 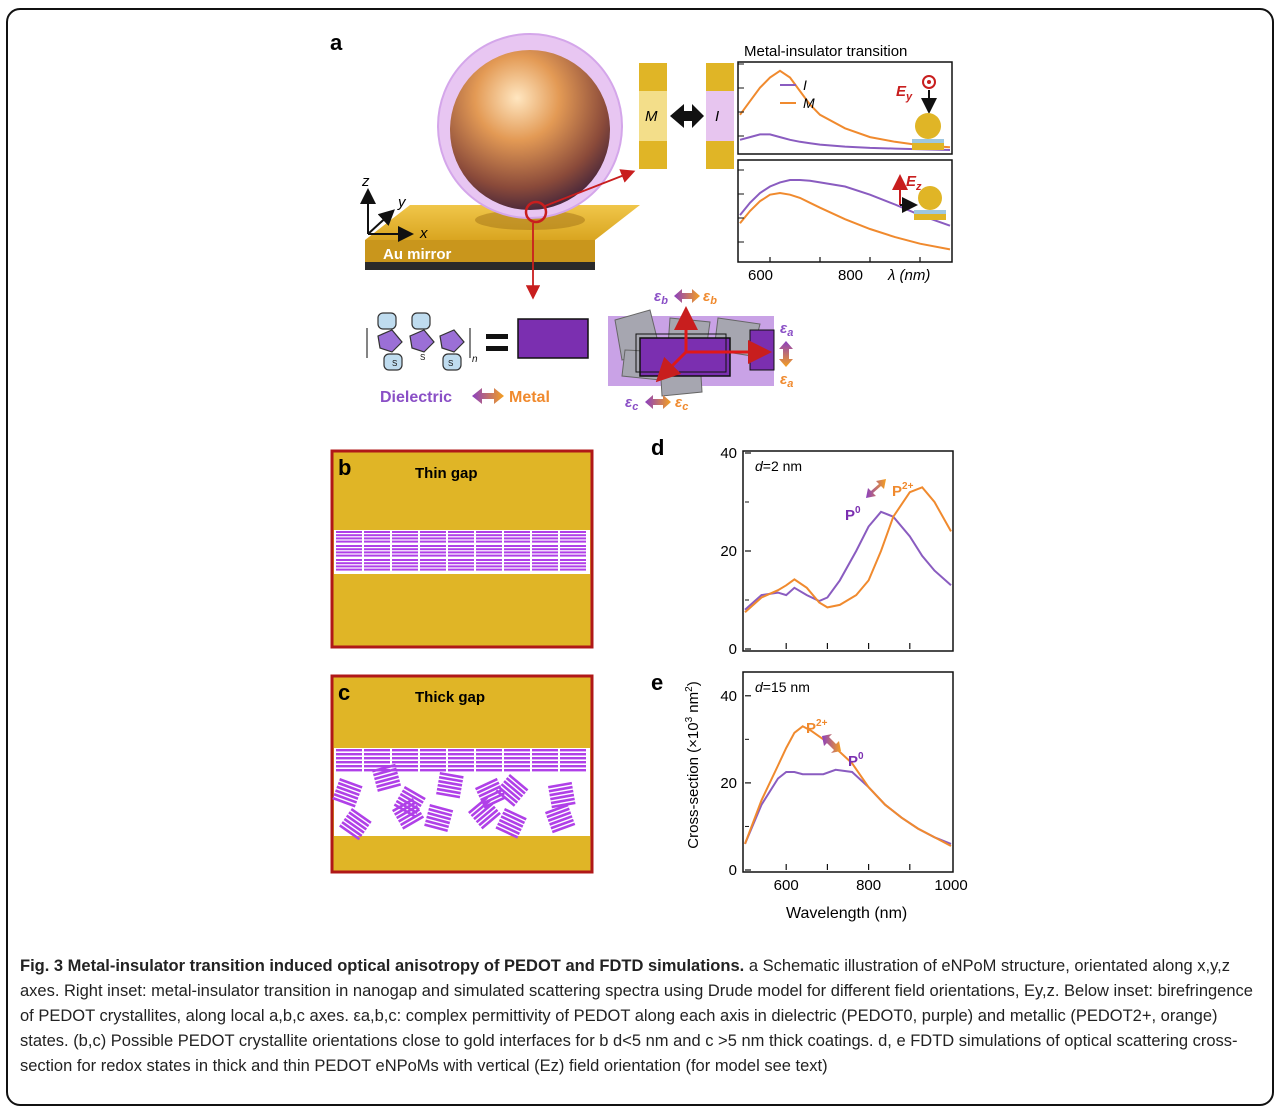 What do you see at coordinates (850, 515) in the screenshot?
I see `chart-d-p0: P` at bounding box center [850, 515].